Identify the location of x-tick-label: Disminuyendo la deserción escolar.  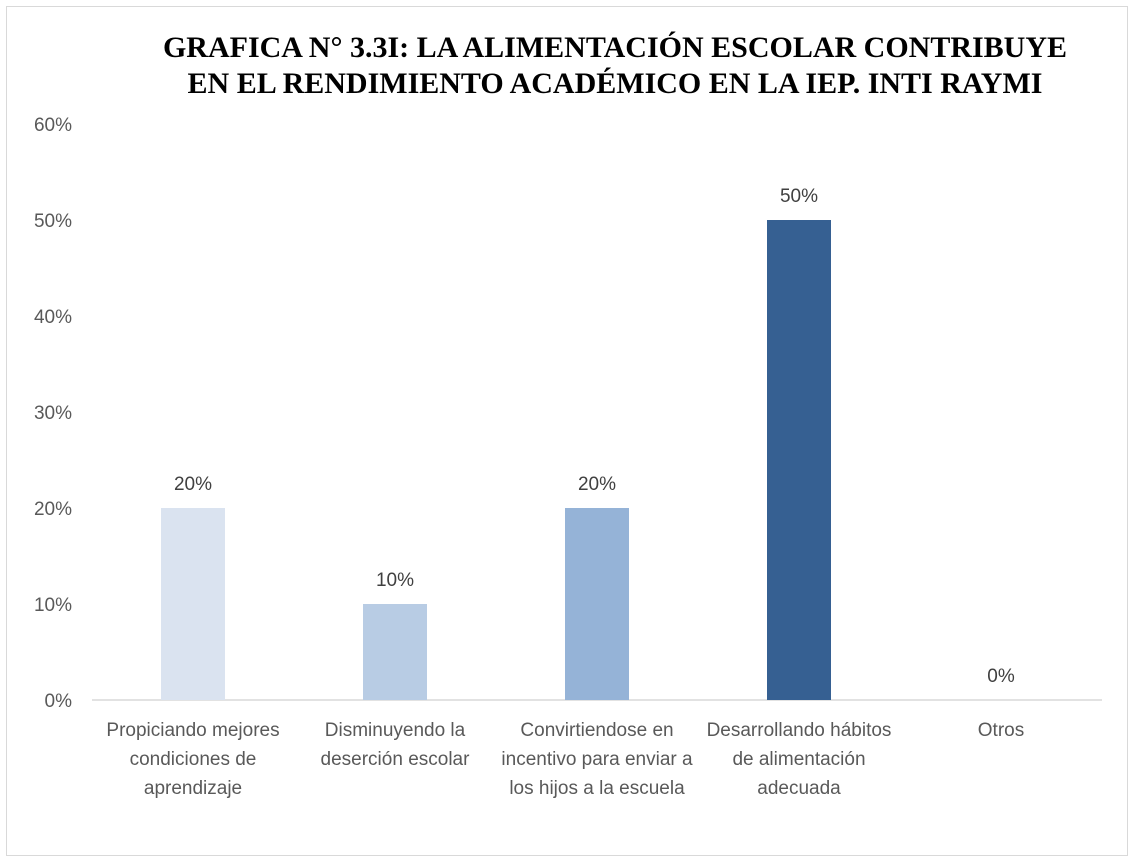
(395, 745).